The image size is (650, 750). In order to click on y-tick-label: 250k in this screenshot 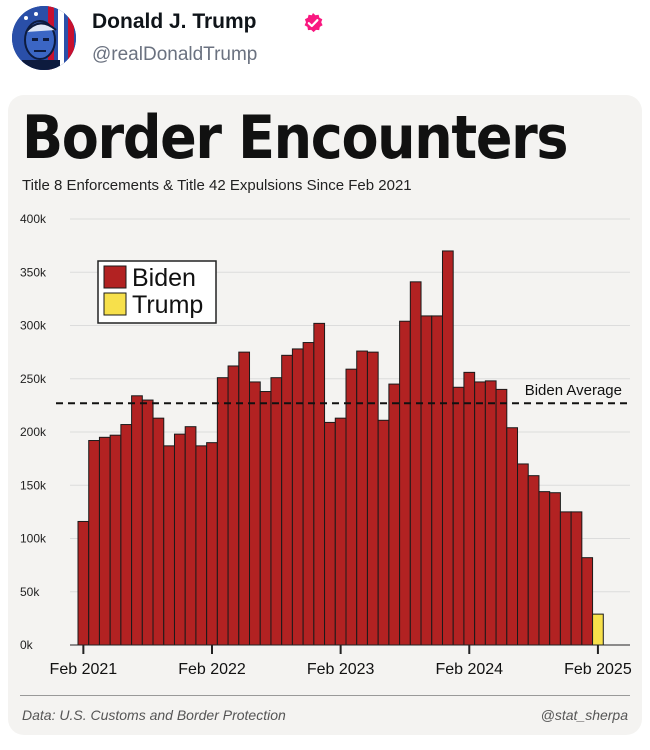, I will do `click(33, 379)`.